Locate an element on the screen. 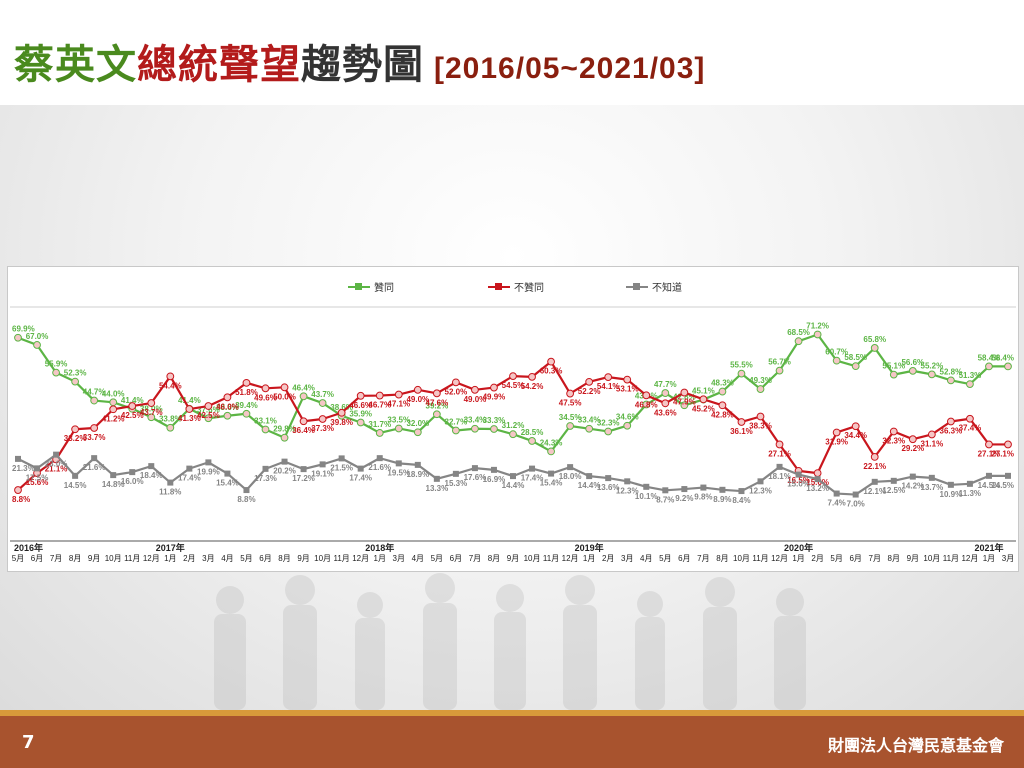 This screenshot has height=768, width=1024. x-tick-label-13: 6月 is located at coordinates (265, 558).